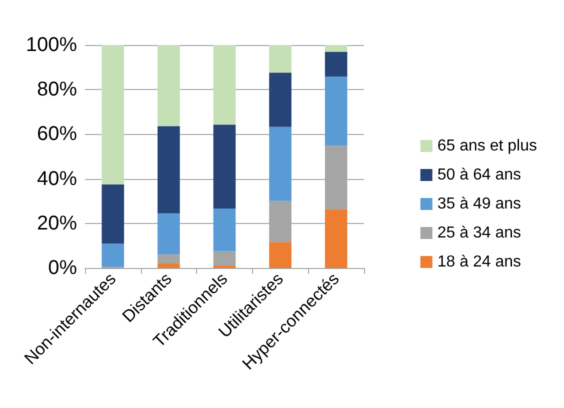 This screenshot has height=408, width=564. I want to click on legend-label: 65 ans et plus, so click(487, 146).